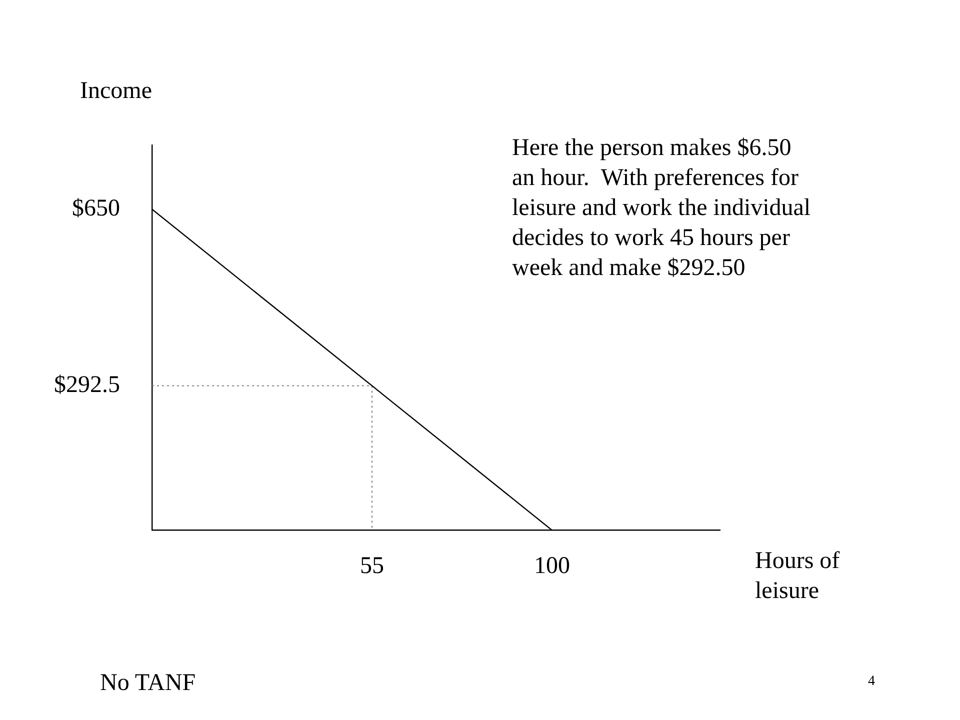  What do you see at coordinates (552, 565) in the screenshot?
I see `x-tick-label: 100` at bounding box center [552, 565].